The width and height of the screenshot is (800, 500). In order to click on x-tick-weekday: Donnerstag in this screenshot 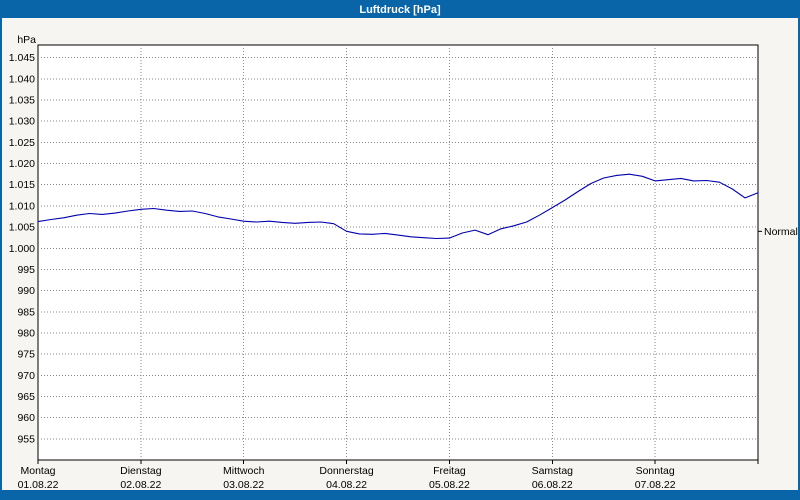, I will do `click(346, 471)`.